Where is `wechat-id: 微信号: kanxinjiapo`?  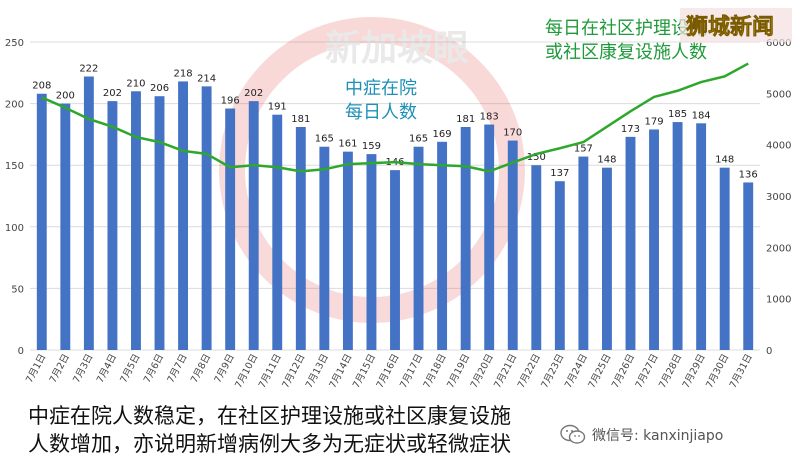 wechat-id: 微信号: kanxinjiapo is located at coordinates (641, 435).